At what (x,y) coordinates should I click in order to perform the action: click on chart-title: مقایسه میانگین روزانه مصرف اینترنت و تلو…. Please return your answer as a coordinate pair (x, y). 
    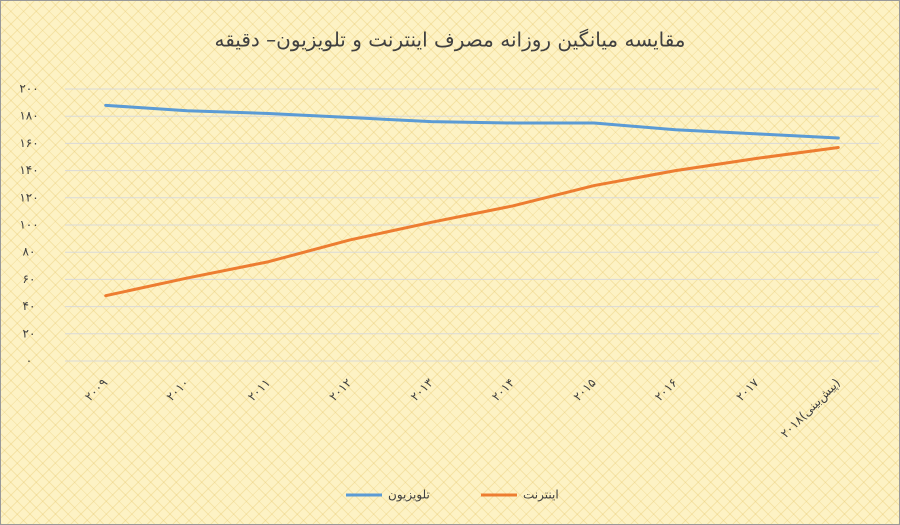
    Looking at the image, I should click on (449, 40).